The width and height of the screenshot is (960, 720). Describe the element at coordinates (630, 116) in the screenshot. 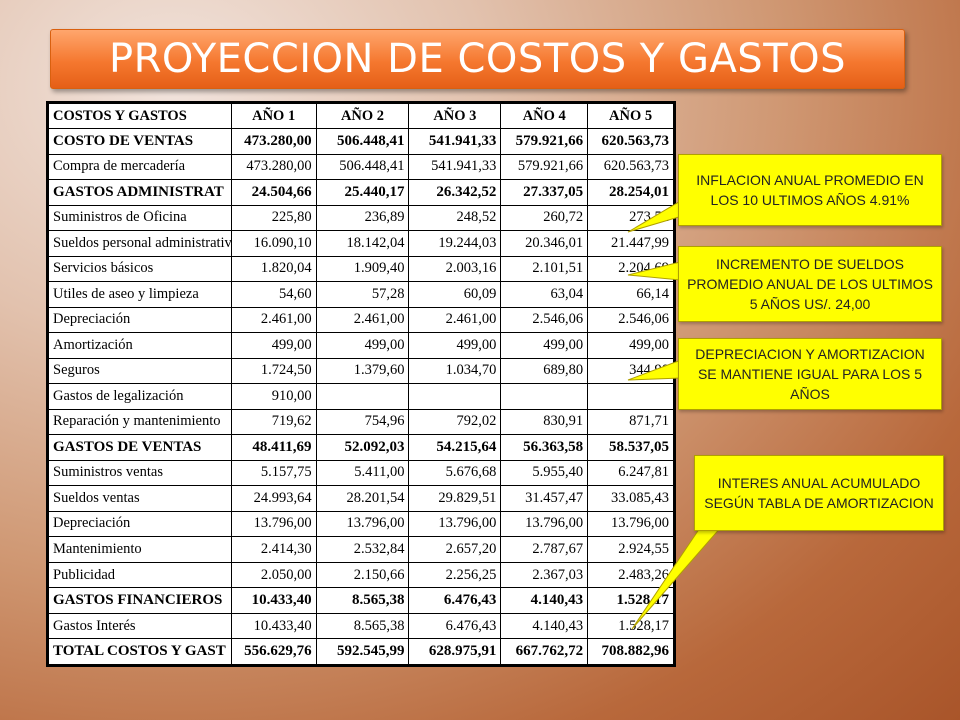

I see `column-header: AÑO 5` at that location.